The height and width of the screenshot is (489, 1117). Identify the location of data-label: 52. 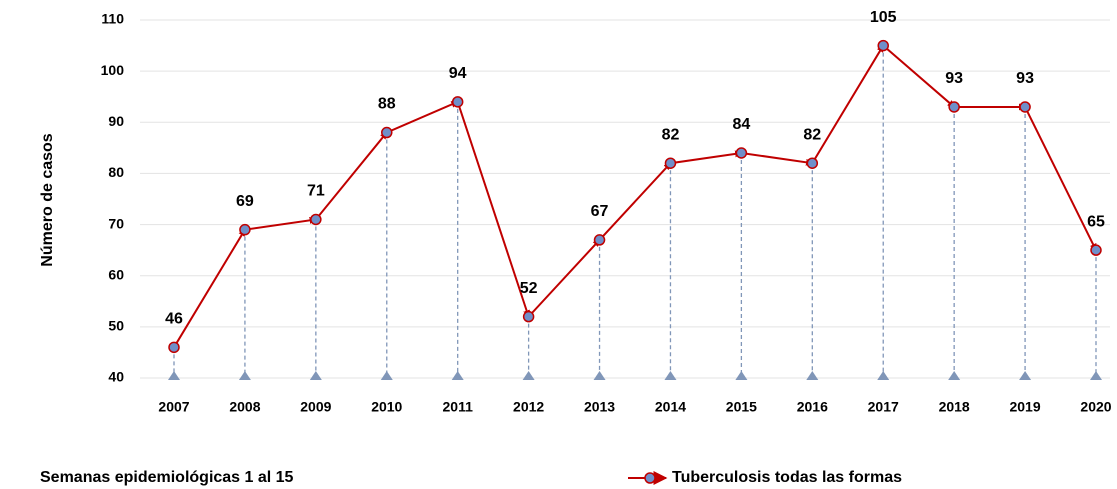
(529, 288).